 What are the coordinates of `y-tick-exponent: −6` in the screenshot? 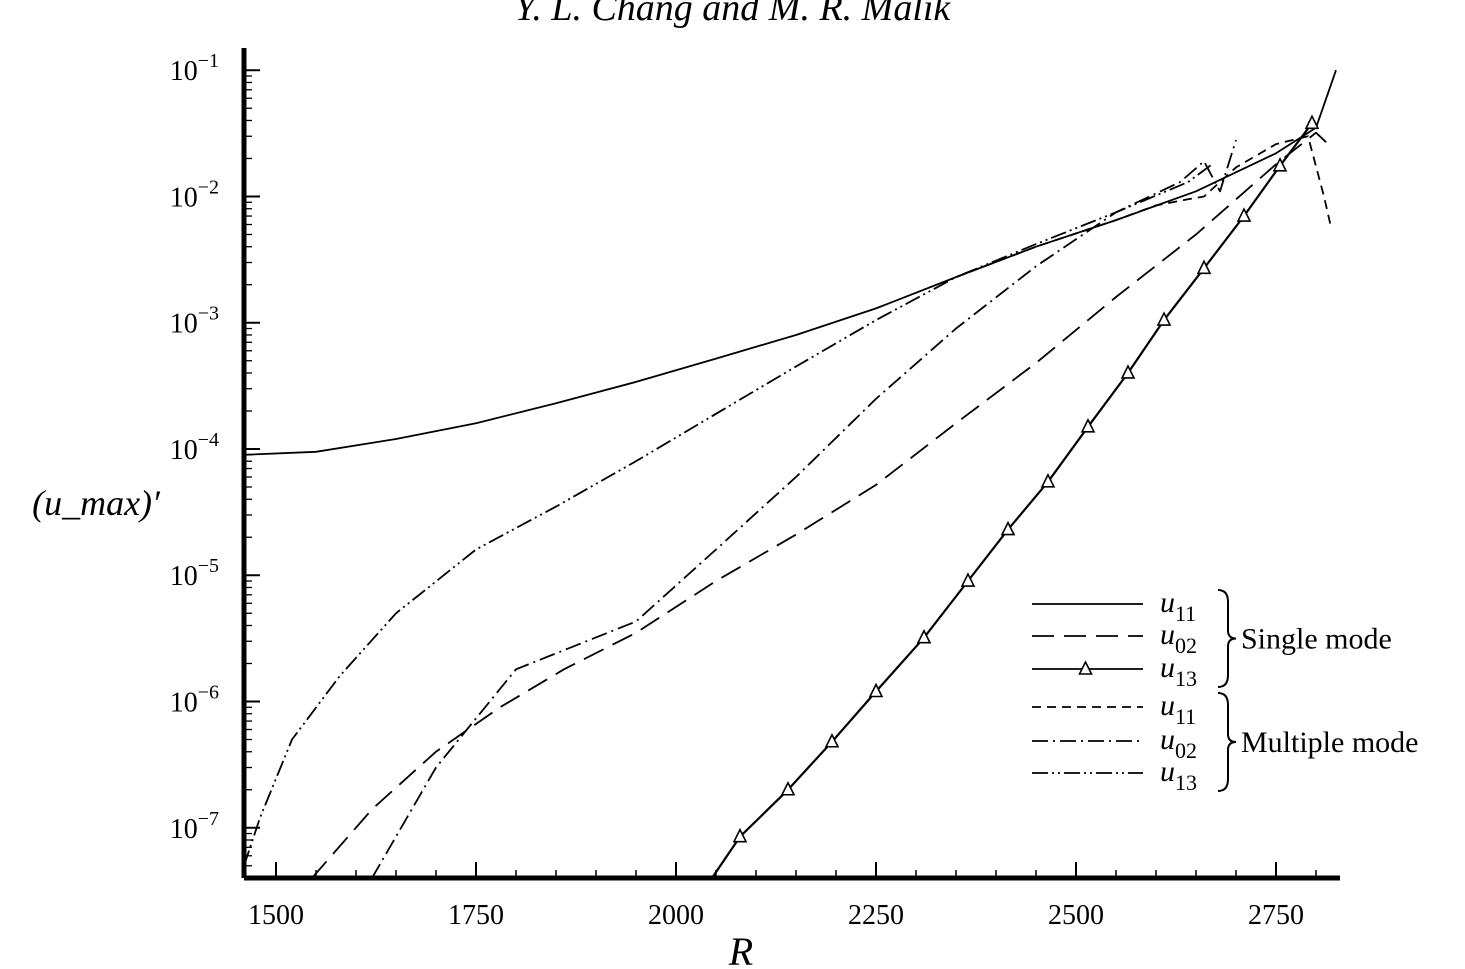 It's located at (208, 693).